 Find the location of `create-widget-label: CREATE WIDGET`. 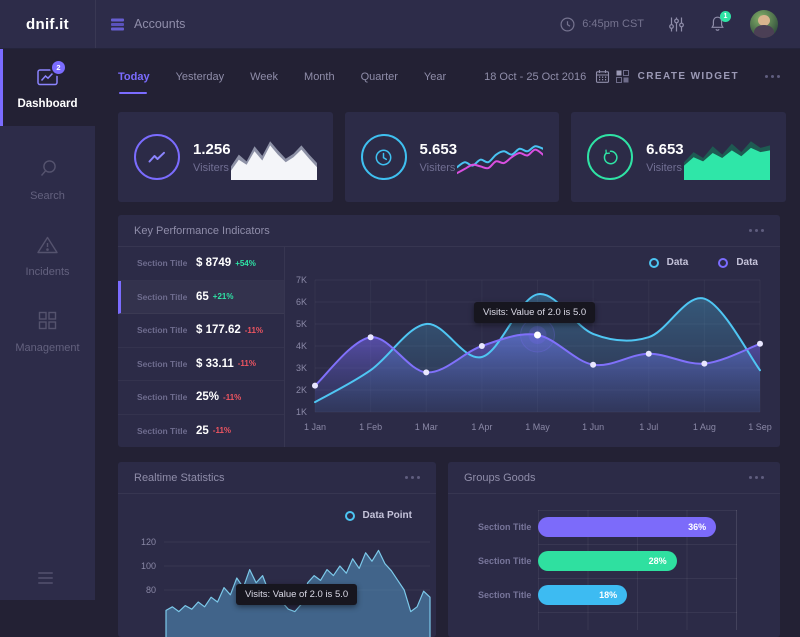

create-widget-label: CREATE WIDGET is located at coordinates (688, 76).